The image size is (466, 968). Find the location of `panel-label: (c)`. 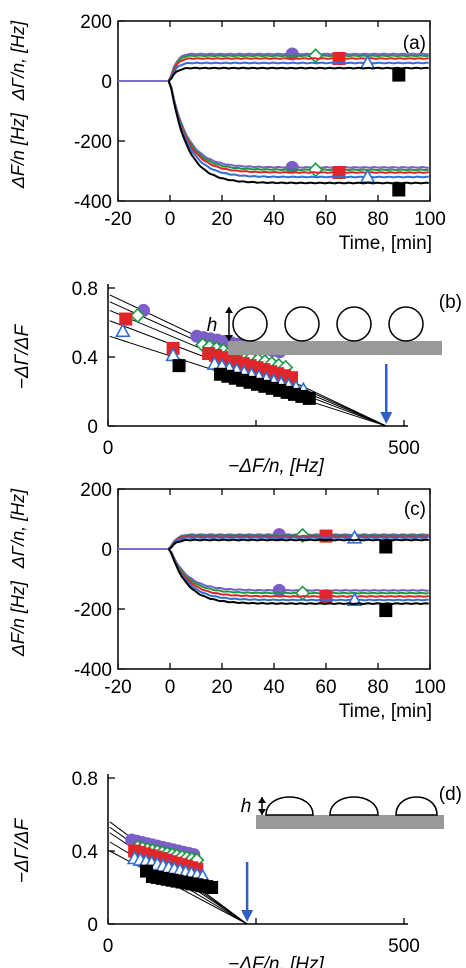

panel-label: (c) is located at coordinates (415, 509).